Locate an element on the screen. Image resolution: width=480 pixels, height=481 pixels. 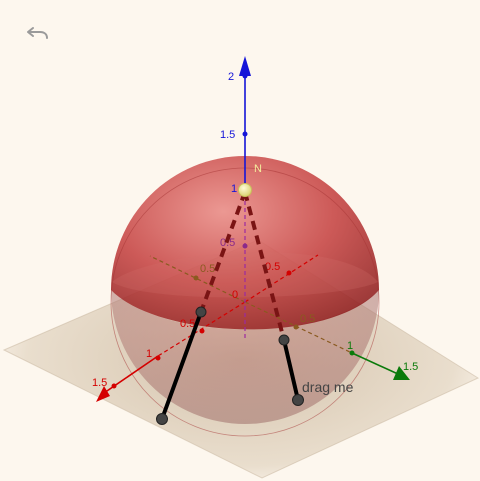
y-tick-label-1: 1 is located at coordinates (350, 346).